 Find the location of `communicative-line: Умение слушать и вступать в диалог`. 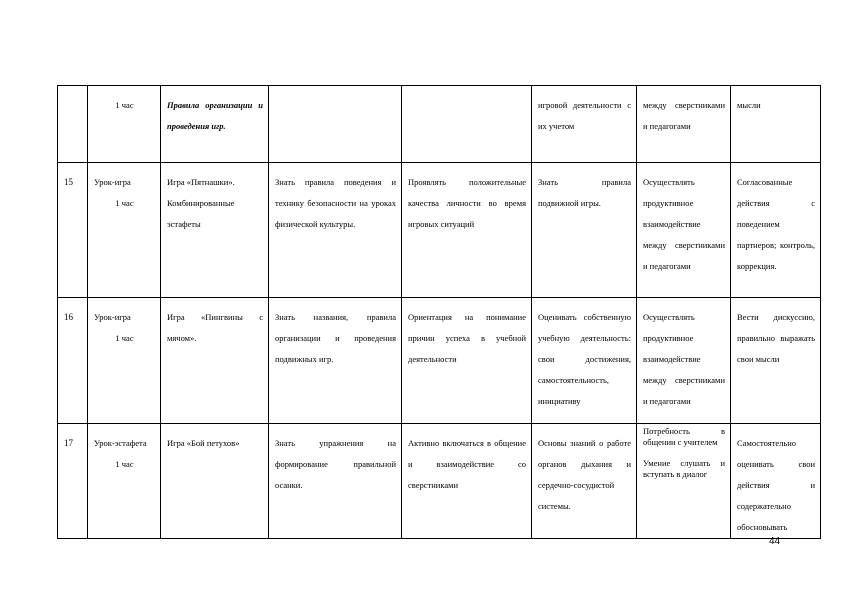

communicative-line: Умение слушать и вступать в диалог is located at coordinates (684, 468).